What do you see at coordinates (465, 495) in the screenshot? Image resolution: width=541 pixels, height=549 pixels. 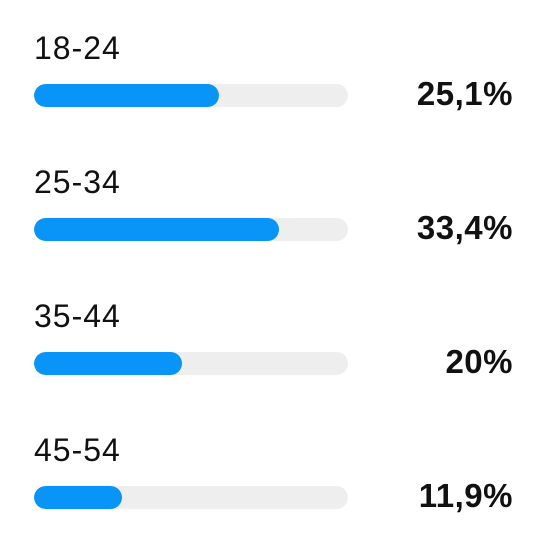 I see `percent-value: 11,9%` at bounding box center [465, 495].